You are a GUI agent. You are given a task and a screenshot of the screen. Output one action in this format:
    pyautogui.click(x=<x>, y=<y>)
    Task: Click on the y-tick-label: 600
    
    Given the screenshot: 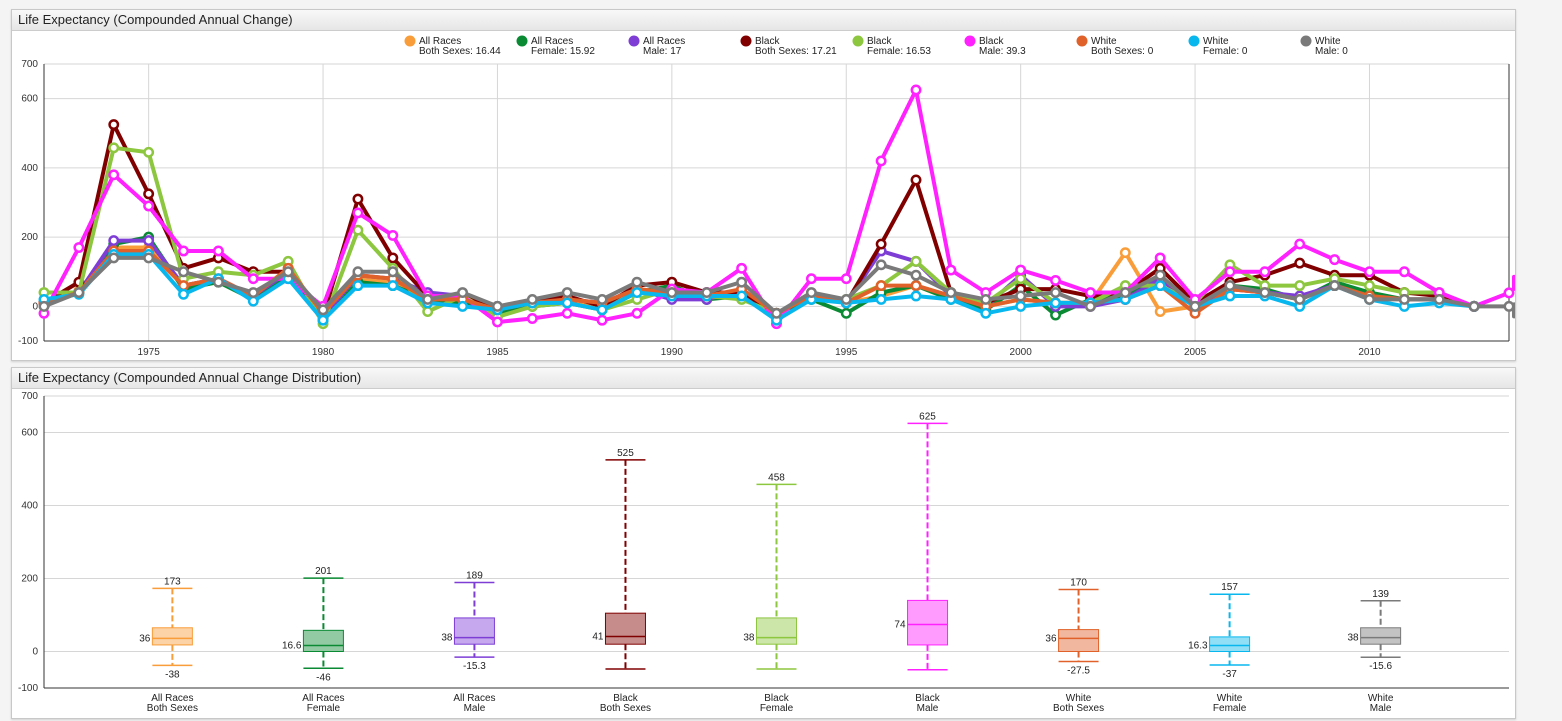 What is the action you would take?
    pyautogui.click(x=29, y=99)
    